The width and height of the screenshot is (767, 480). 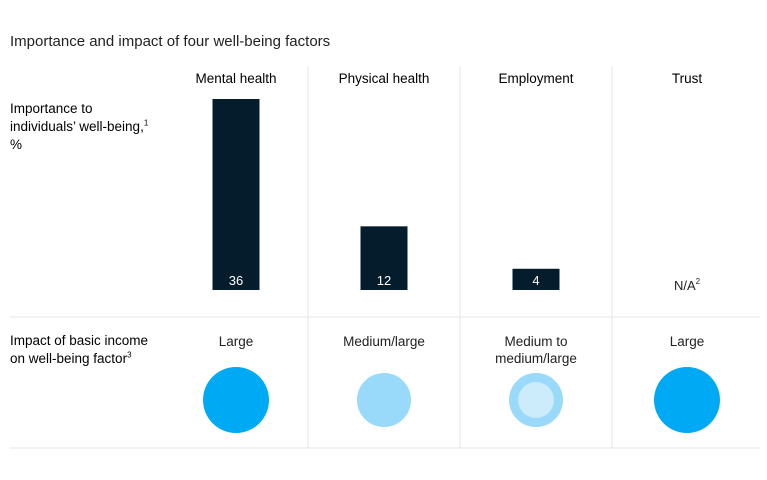 What do you see at coordinates (535, 78) in the screenshot?
I see `column-header-2: Employment` at bounding box center [535, 78].